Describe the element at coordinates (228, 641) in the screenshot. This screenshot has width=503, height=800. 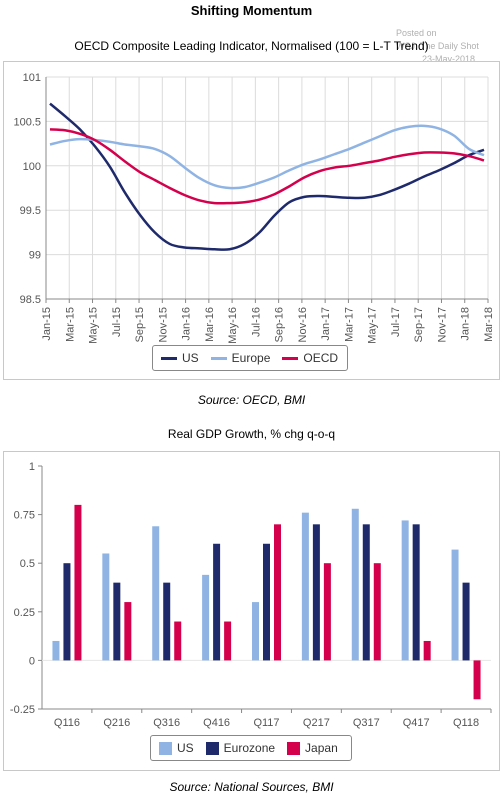
I see `bar-japan-q416` at that location.